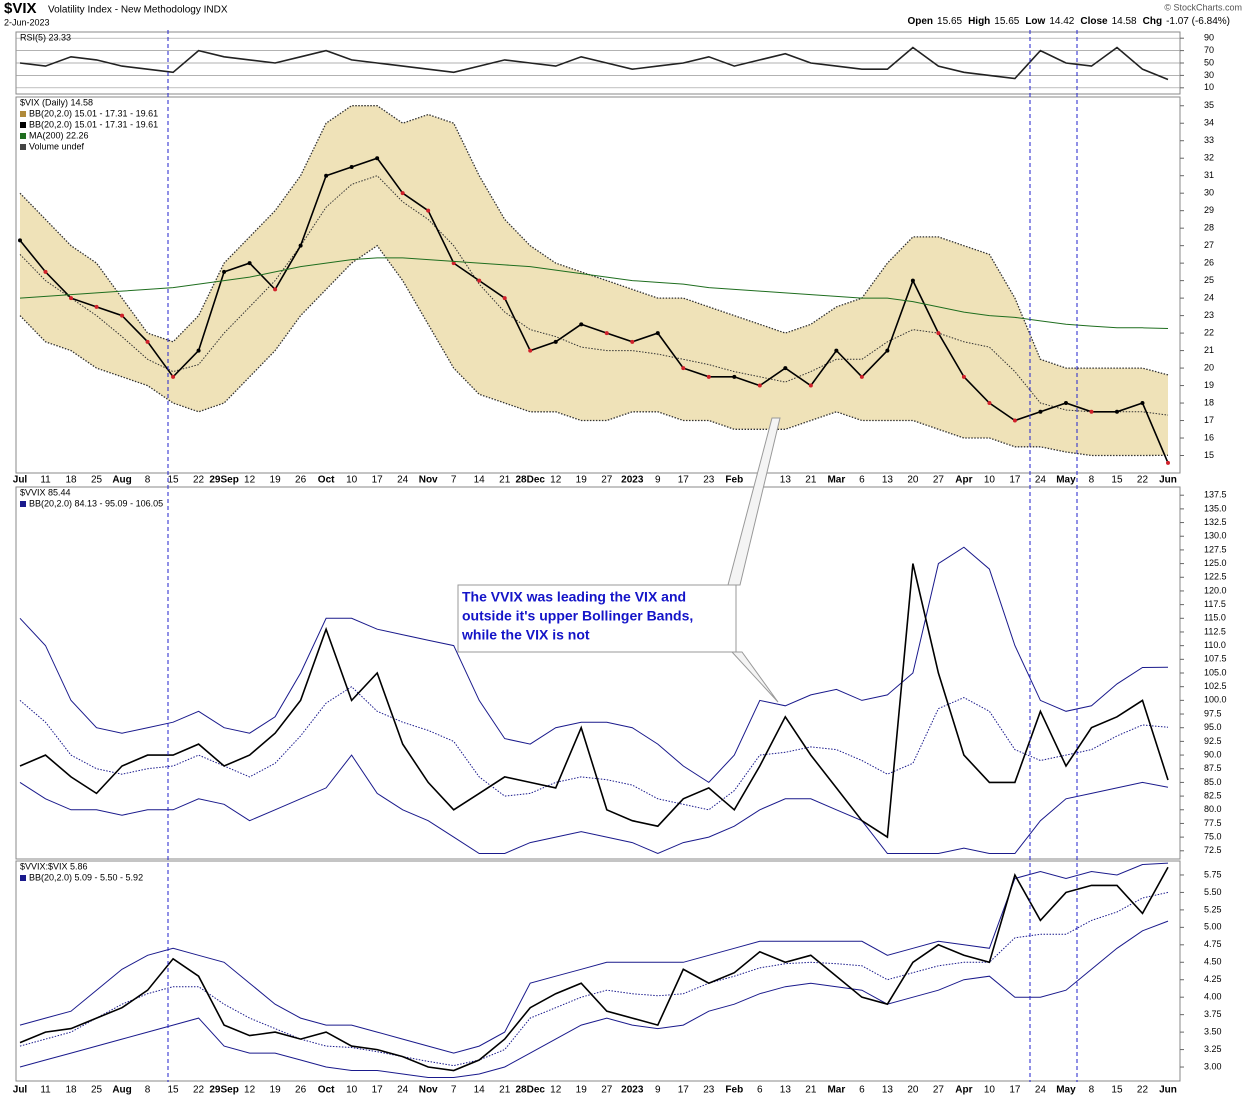 This screenshot has height=1100, width=1250. What do you see at coordinates (1215, 495) in the screenshot?
I see `y-tick-label: 137.5` at bounding box center [1215, 495].